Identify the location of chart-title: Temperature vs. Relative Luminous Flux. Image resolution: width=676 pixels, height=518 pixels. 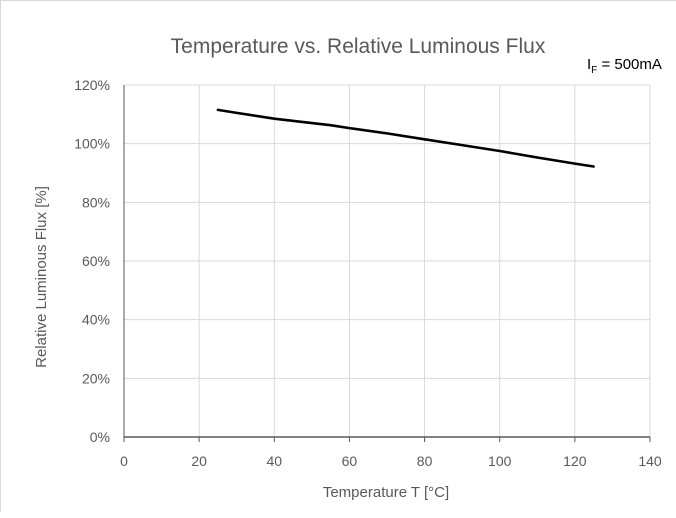
(358, 46).